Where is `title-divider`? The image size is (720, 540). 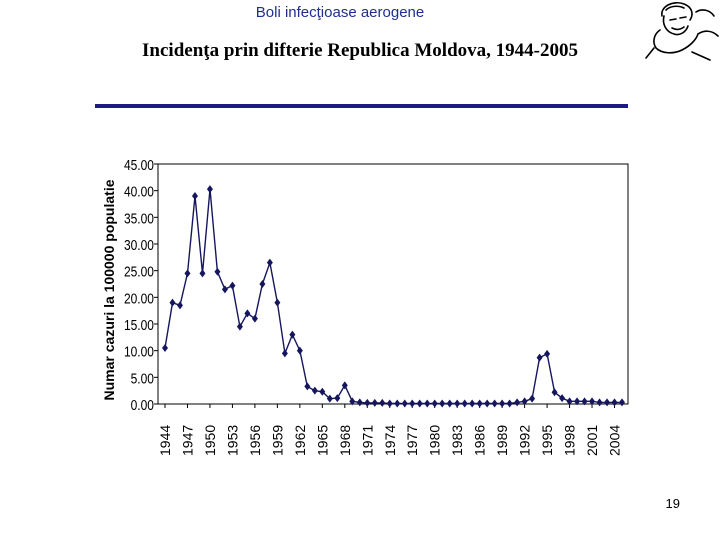
title-divider is located at coordinates (361, 106).